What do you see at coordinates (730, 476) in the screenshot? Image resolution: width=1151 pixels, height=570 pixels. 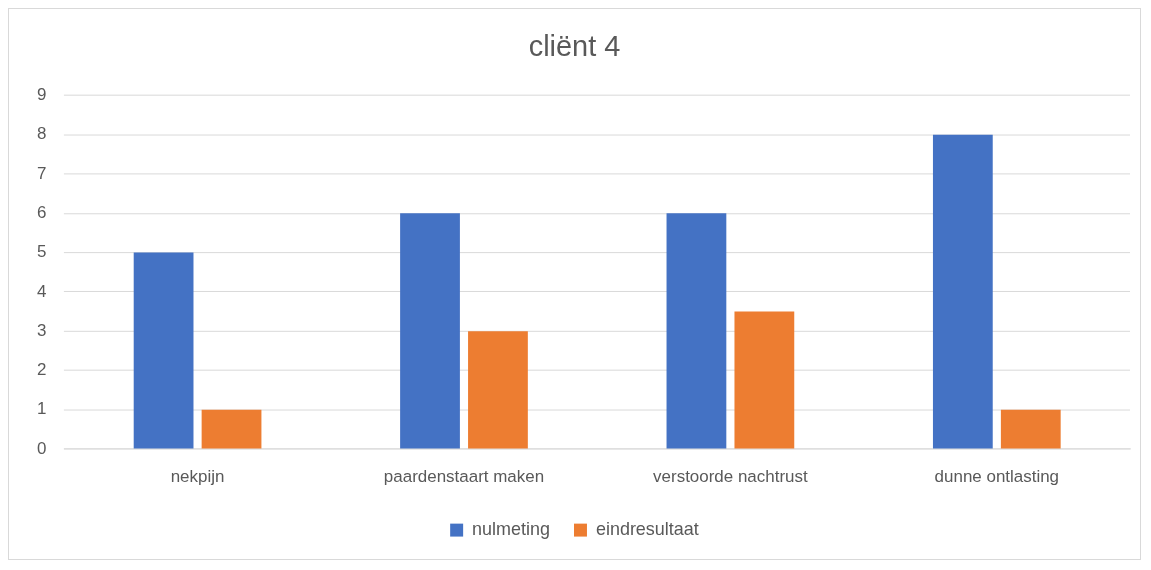 I see `x-tick-label: verstoorde nachtrust` at bounding box center [730, 476].